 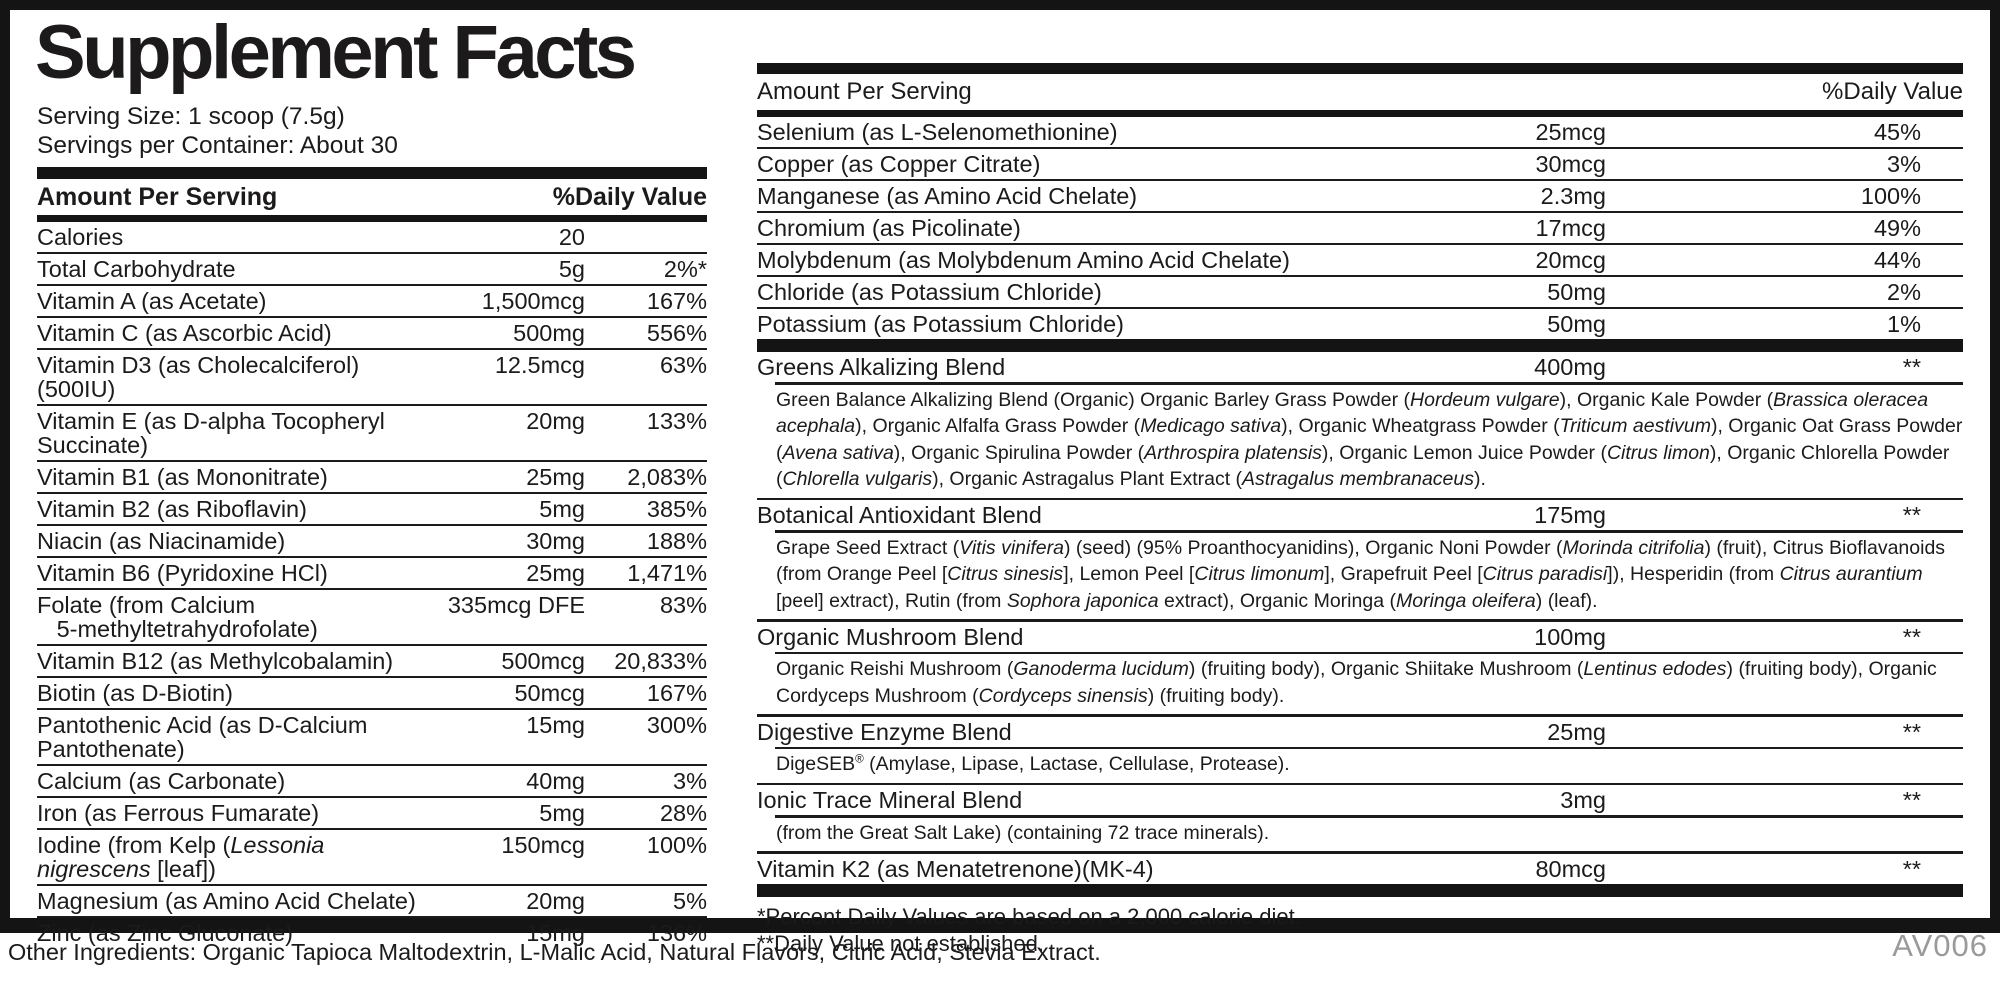 I want to click on nutrient-name: Vitamin C (as Ascorbic Acid), so click(x=184, y=333).